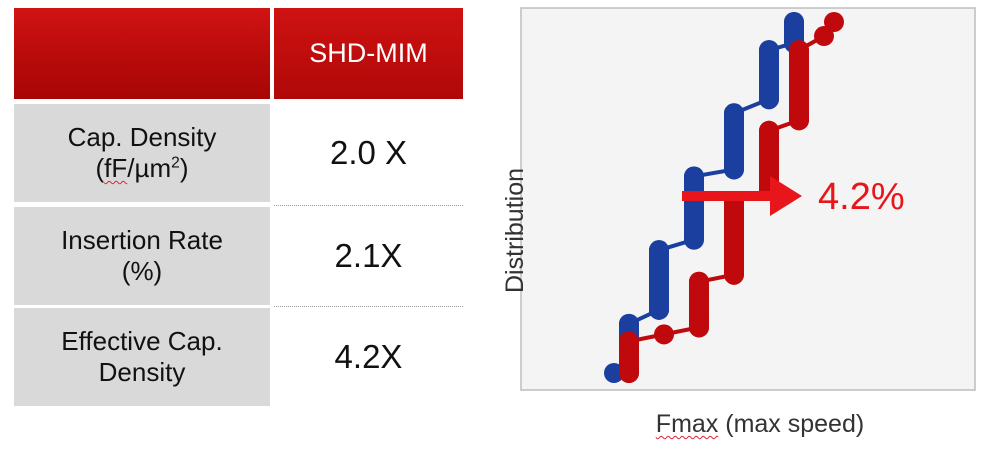  What do you see at coordinates (515, 230) in the screenshot?
I see `y-axis-label: Distribution` at bounding box center [515, 230].